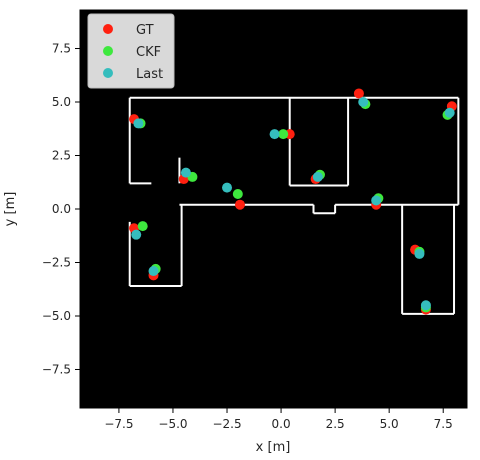 This screenshot has height=460, width=480. Describe the element at coordinates (118, 424) in the screenshot. I see `x-tick-label: −7.5` at that location.